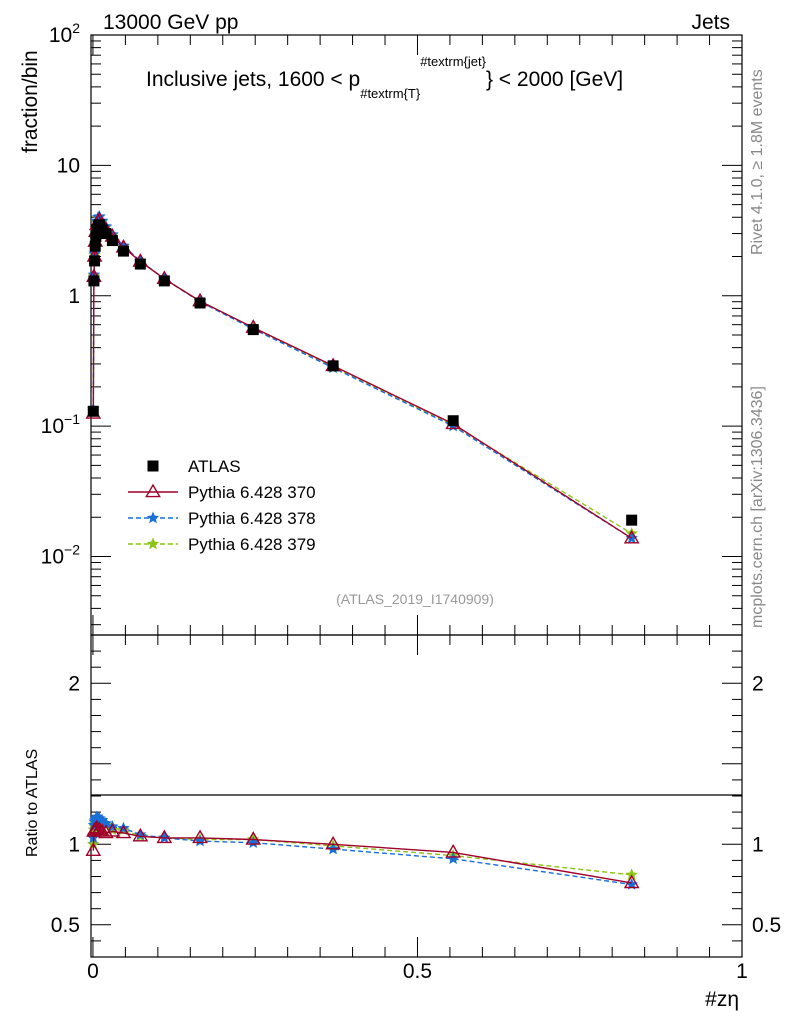 The image size is (786, 1024). What do you see at coordinates (710, 22) in the screenshot?
I see `header-right: Jets` at bounding box center [710, 22].